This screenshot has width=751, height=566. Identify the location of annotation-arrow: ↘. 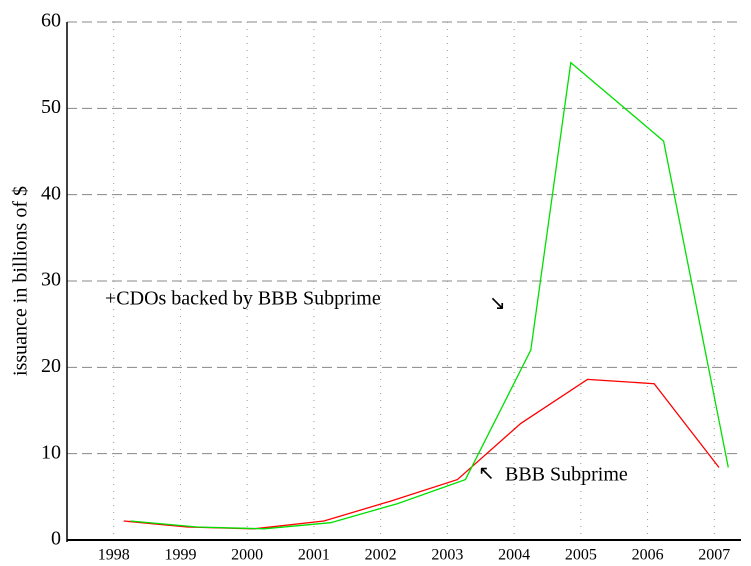
(497, 304).